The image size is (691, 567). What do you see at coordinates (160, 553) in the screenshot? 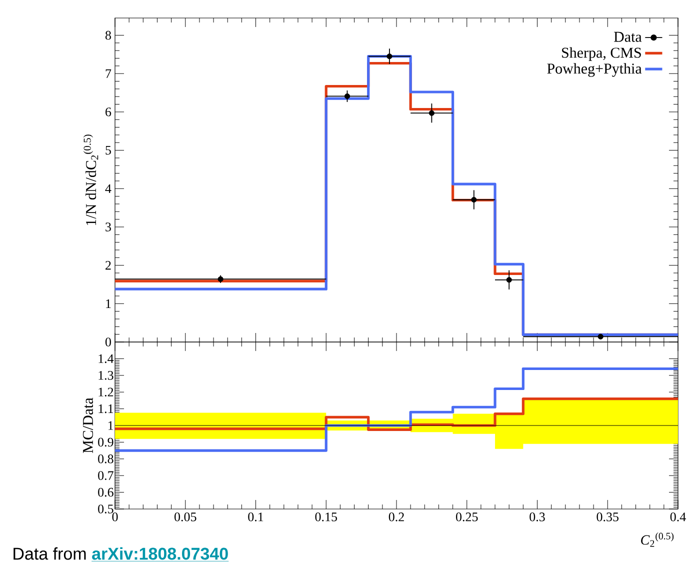
I see `text: arXiv:1808.07340` at bounding box center [160, 553].